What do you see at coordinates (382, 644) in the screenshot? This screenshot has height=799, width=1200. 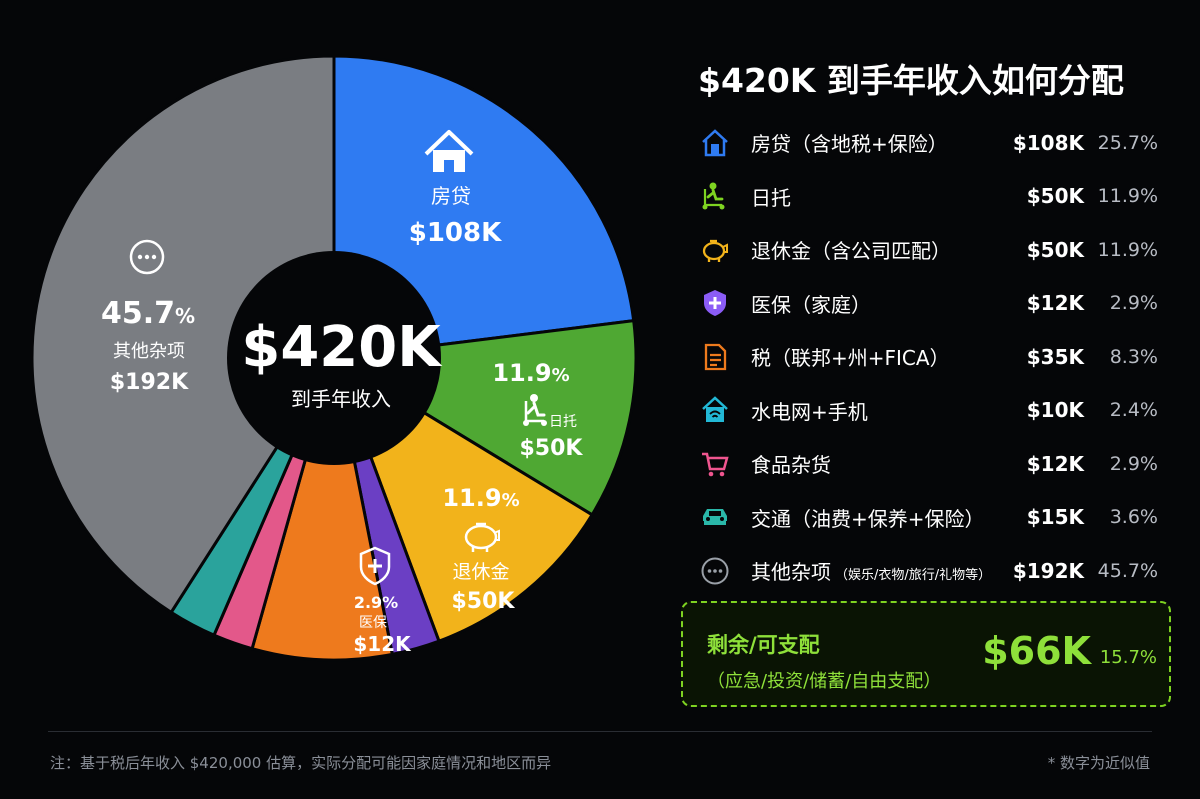 I see `slice-amount: $12K` at bounding box center [382, 644].